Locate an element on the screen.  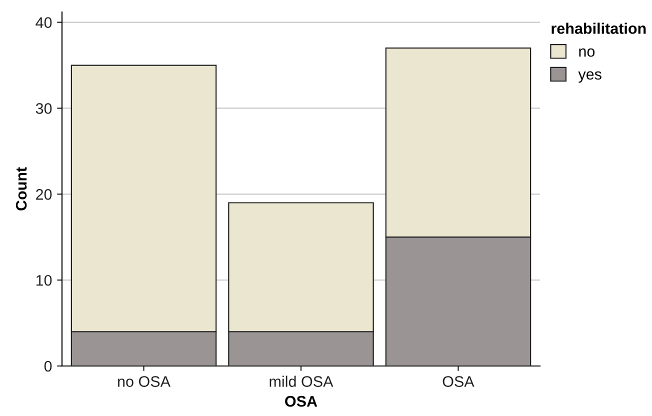
legend-label: no is located at coordinates (587, 52).